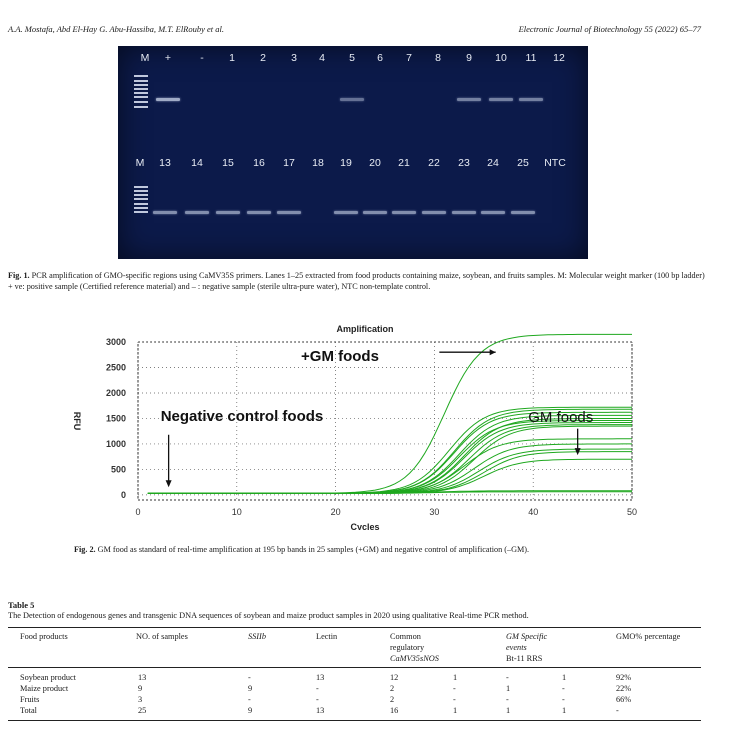 The width and height of the screenshot is (751, 737). What do you see at coordinates (140, 699) in the screenshot?
I see `table-cell-samples: 3` at bounding box center [140, 699].